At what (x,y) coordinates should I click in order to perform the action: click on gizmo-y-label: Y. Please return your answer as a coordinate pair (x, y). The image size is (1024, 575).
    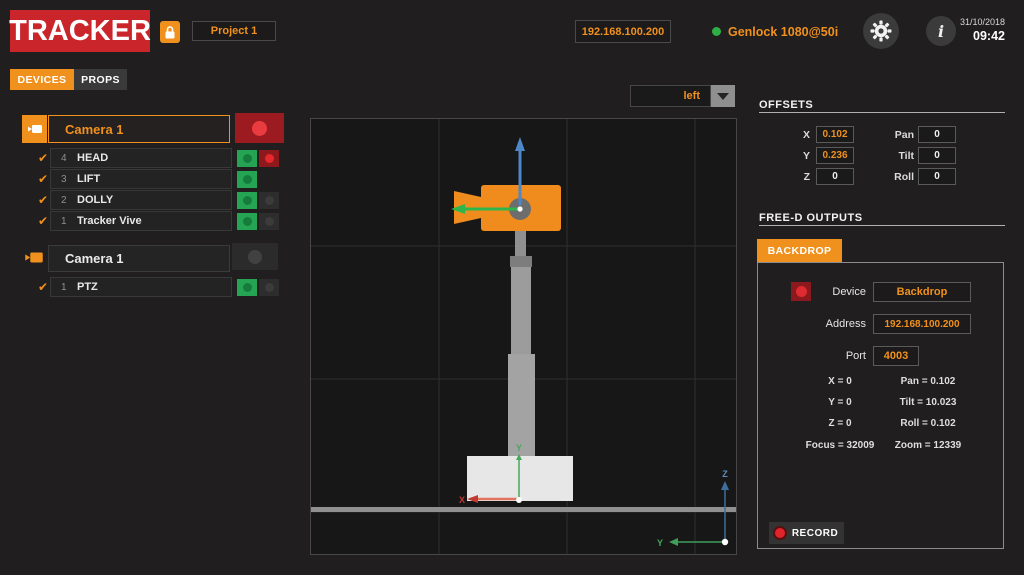
    Looking at the image, I should click on (660, 543).